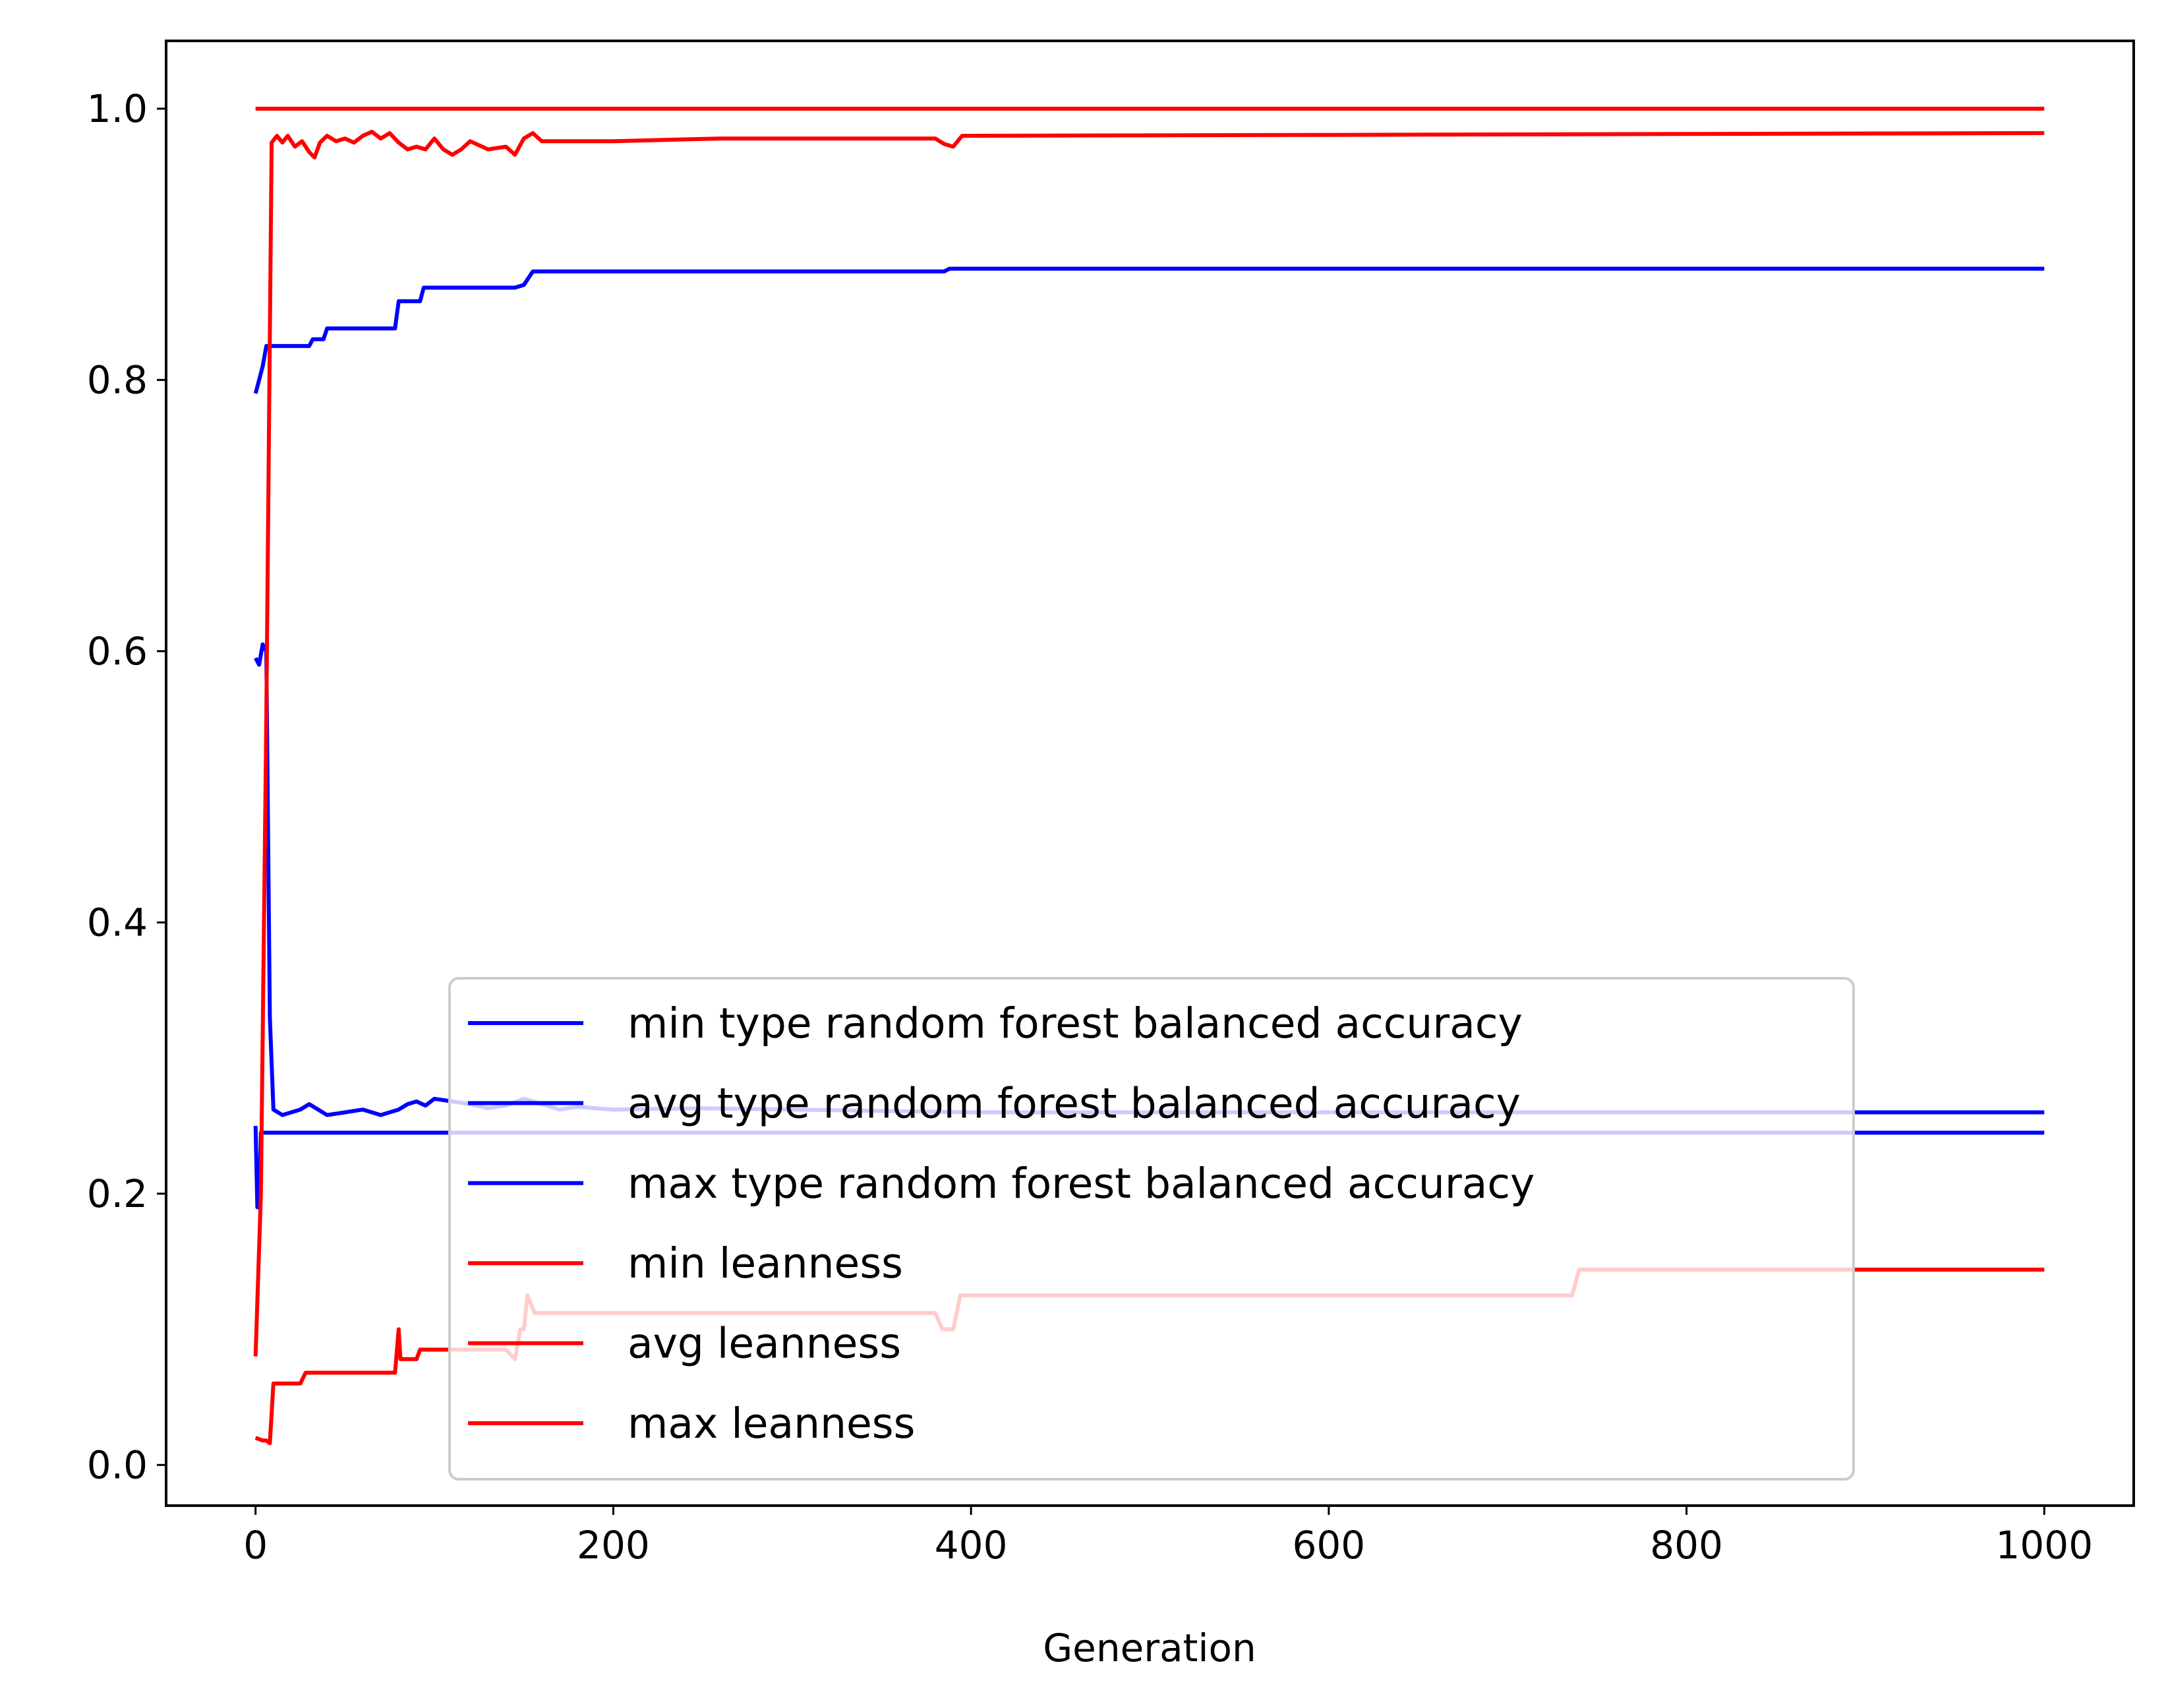 This screenshot has height=1708, width=2166. I want to click on x-tick-label: 600, so click(1329, 1546).